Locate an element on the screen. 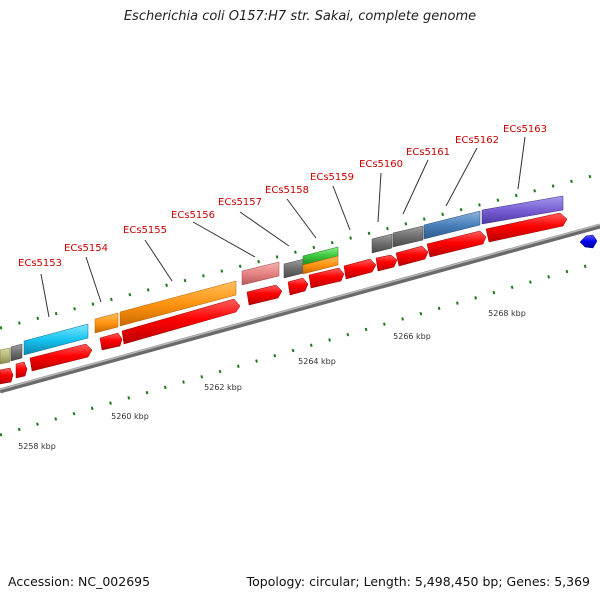 The width and height of the screenshot is (600, 600). gene-block-gray is located at coordinates (16, 352).